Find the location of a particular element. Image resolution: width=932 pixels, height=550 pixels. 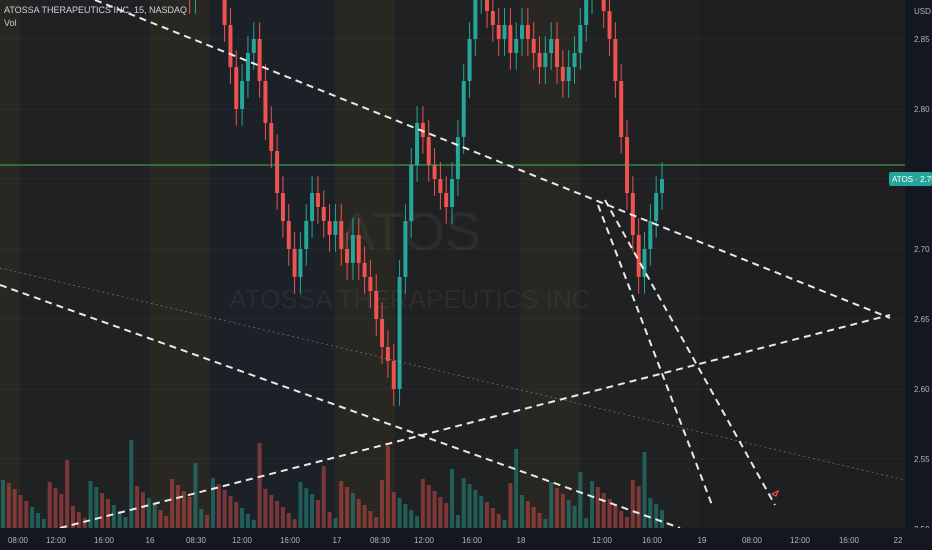

symbol-title: ATOSSA THERAPEUTICS INC, 15, NASDAQ is located at coordinates (96, 10).